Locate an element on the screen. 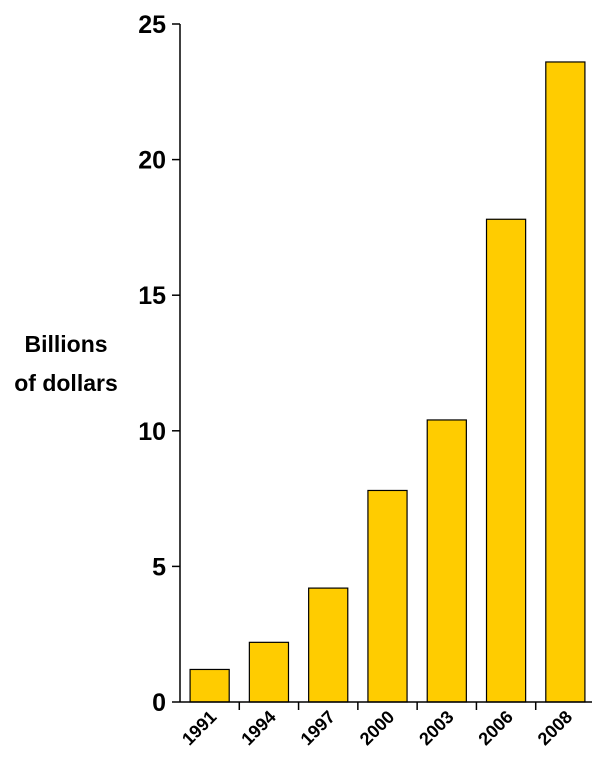  y-axis-label-line-1: Billions is located at coordinates (65, 344).